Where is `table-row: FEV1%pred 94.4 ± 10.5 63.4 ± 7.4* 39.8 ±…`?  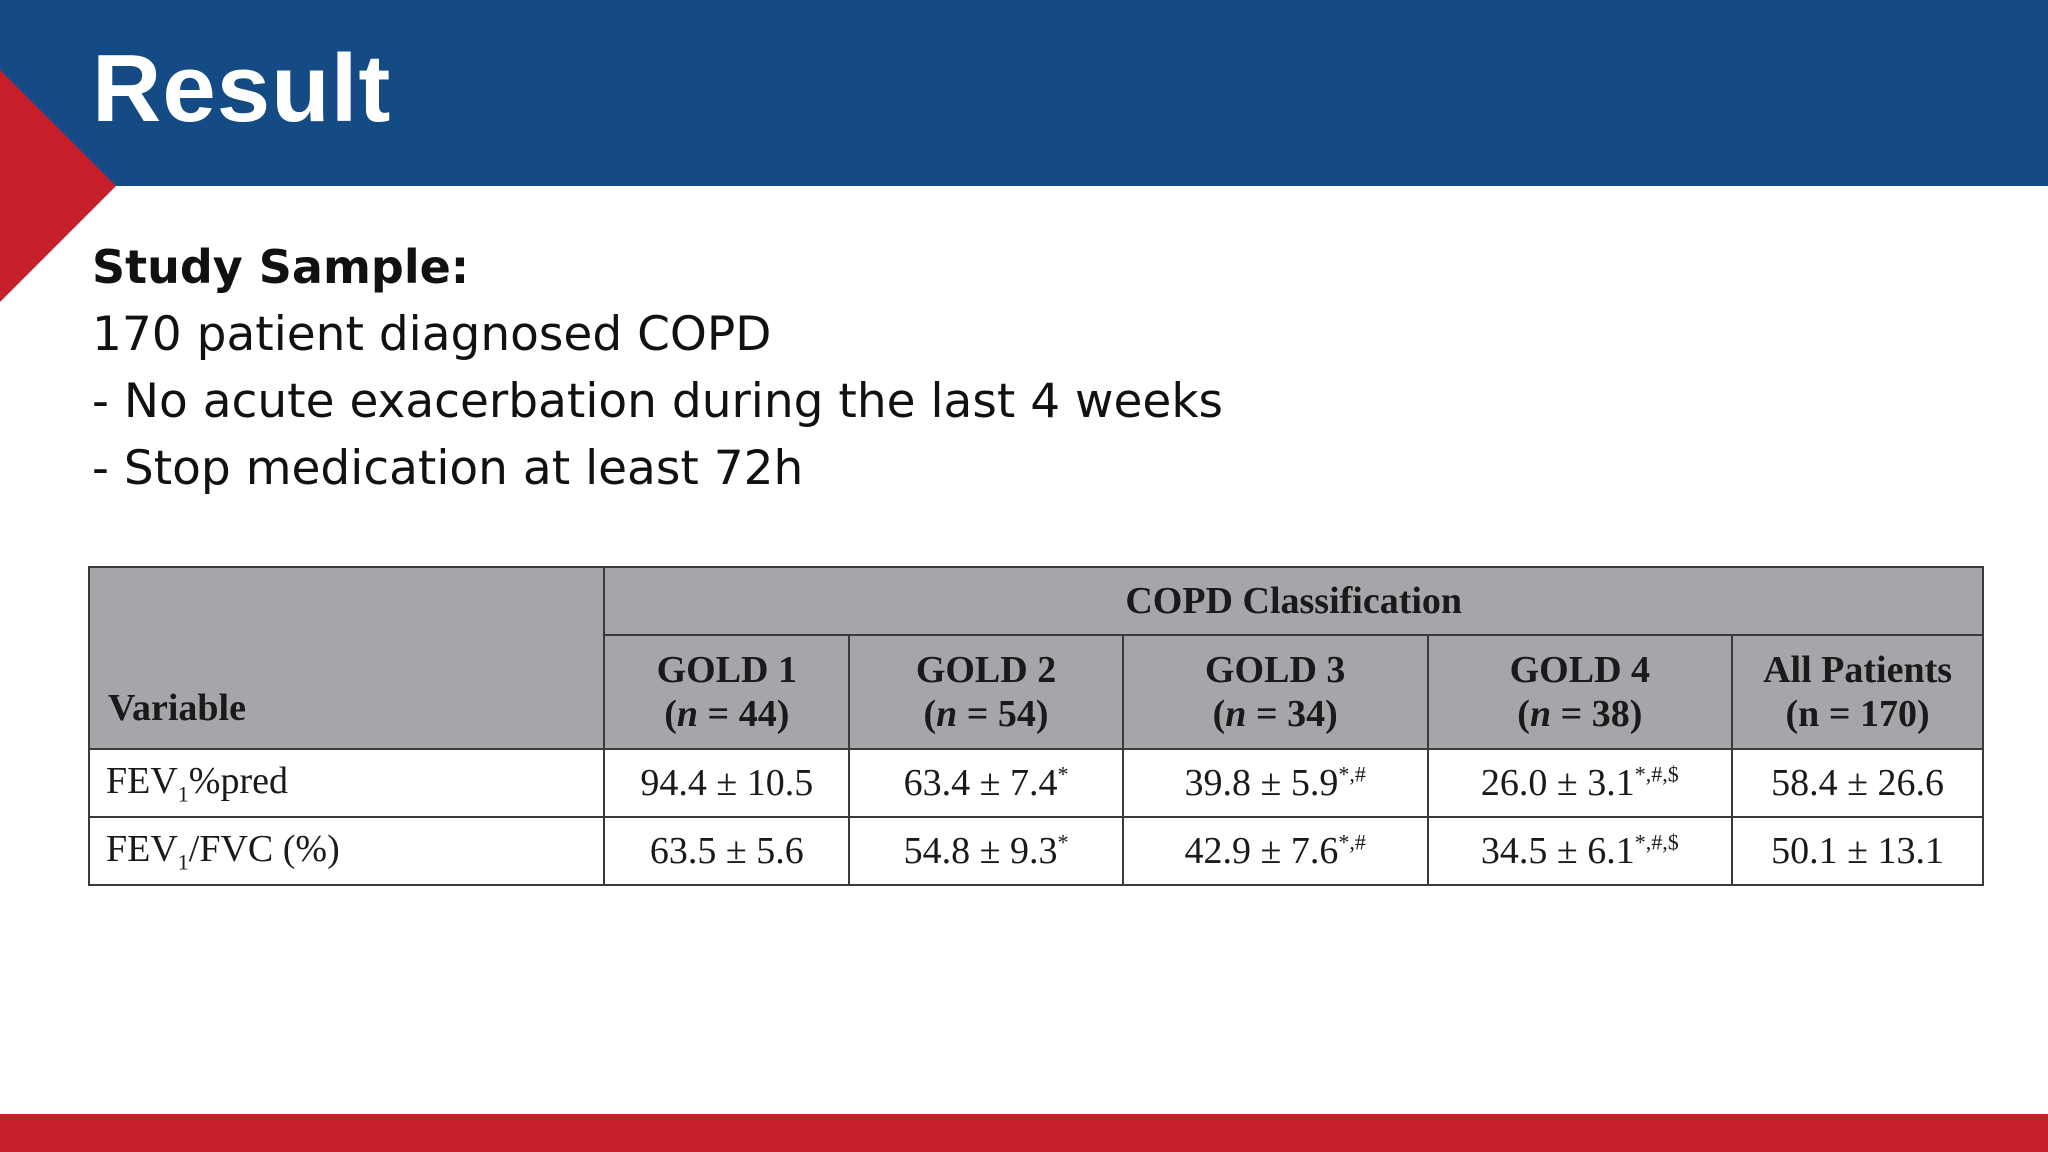
table-row: FEV1%pred 94.4 ± 10.5 63.4 ± 7.4* 39.8 ±… is located at coordinates (1035, 783).